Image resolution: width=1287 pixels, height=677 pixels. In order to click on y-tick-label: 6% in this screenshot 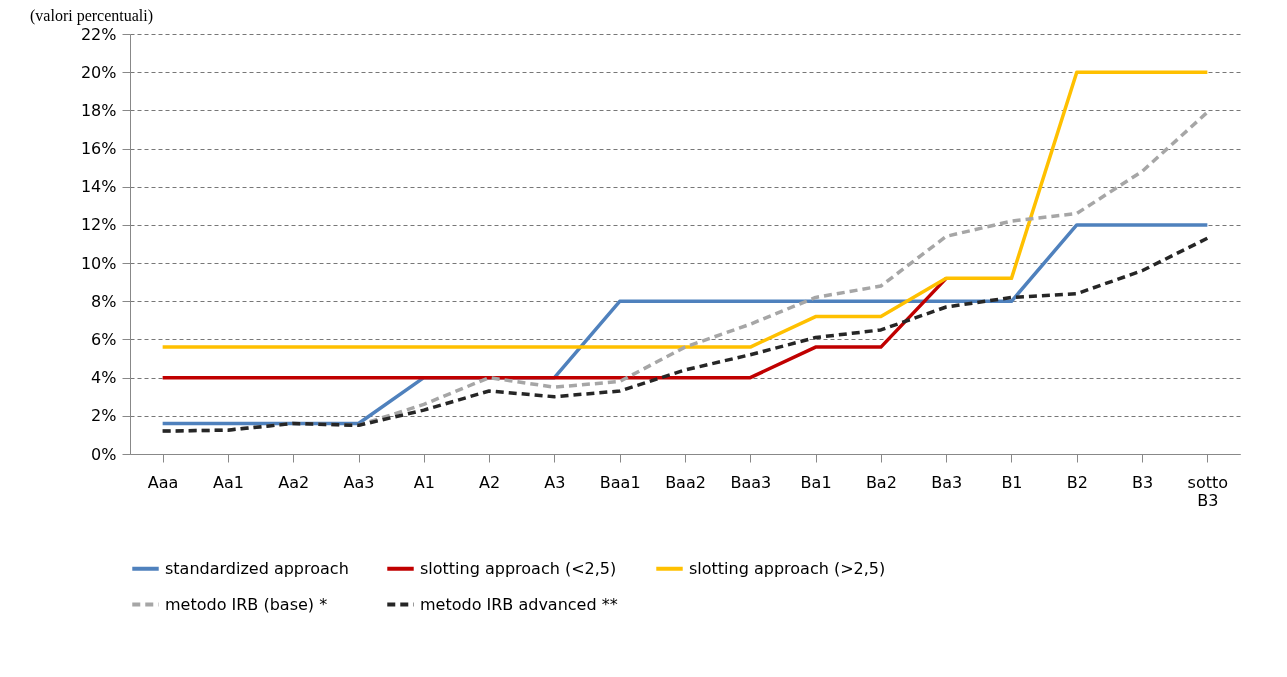, I will do `click(104, 339)`.